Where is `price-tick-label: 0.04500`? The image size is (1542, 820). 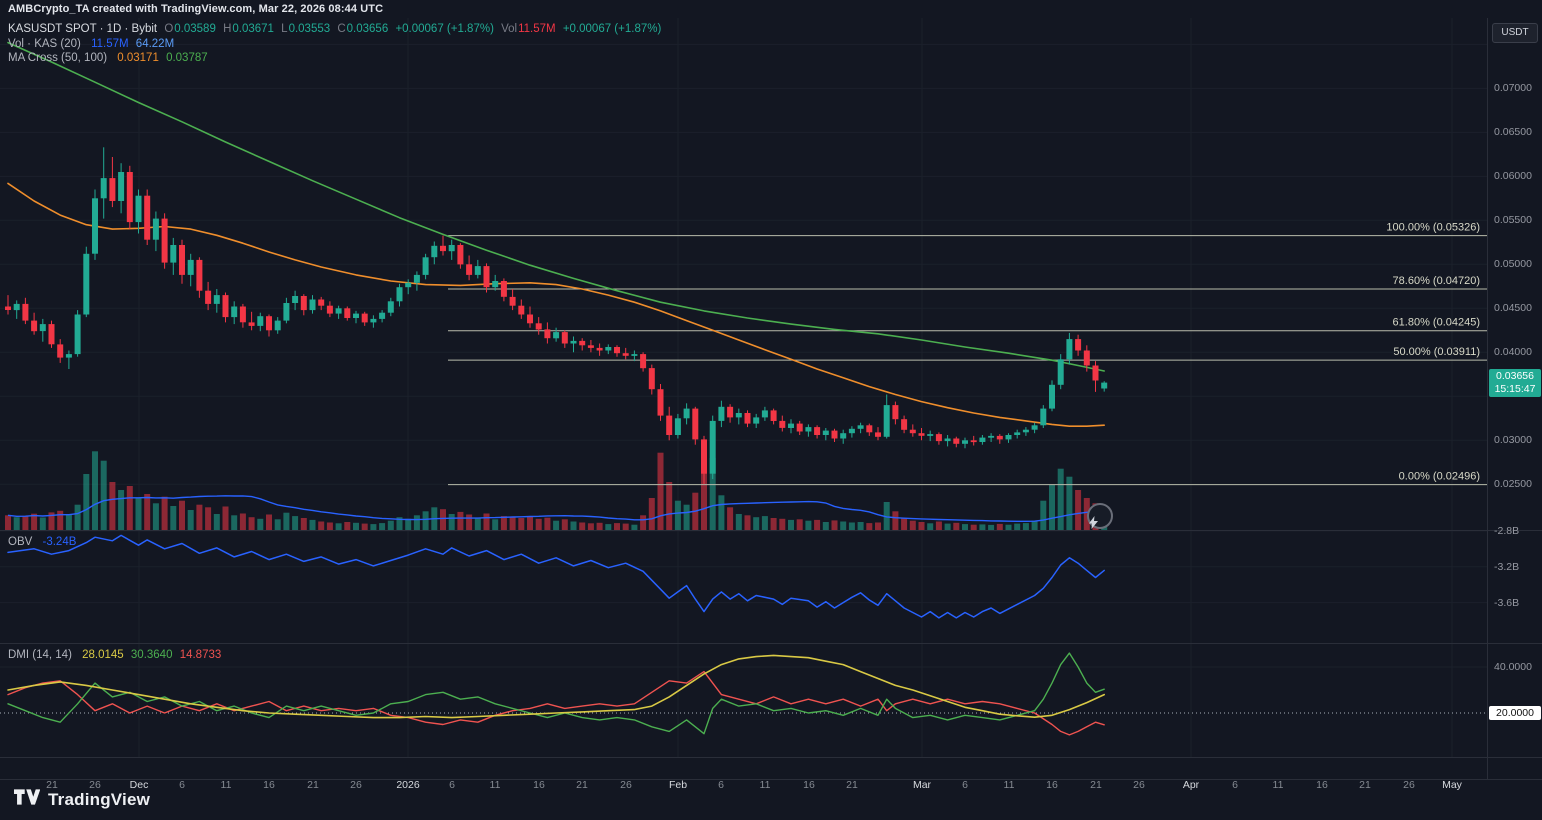
price-tick-label: 0.04500 is located at coordinates (1513, 308).